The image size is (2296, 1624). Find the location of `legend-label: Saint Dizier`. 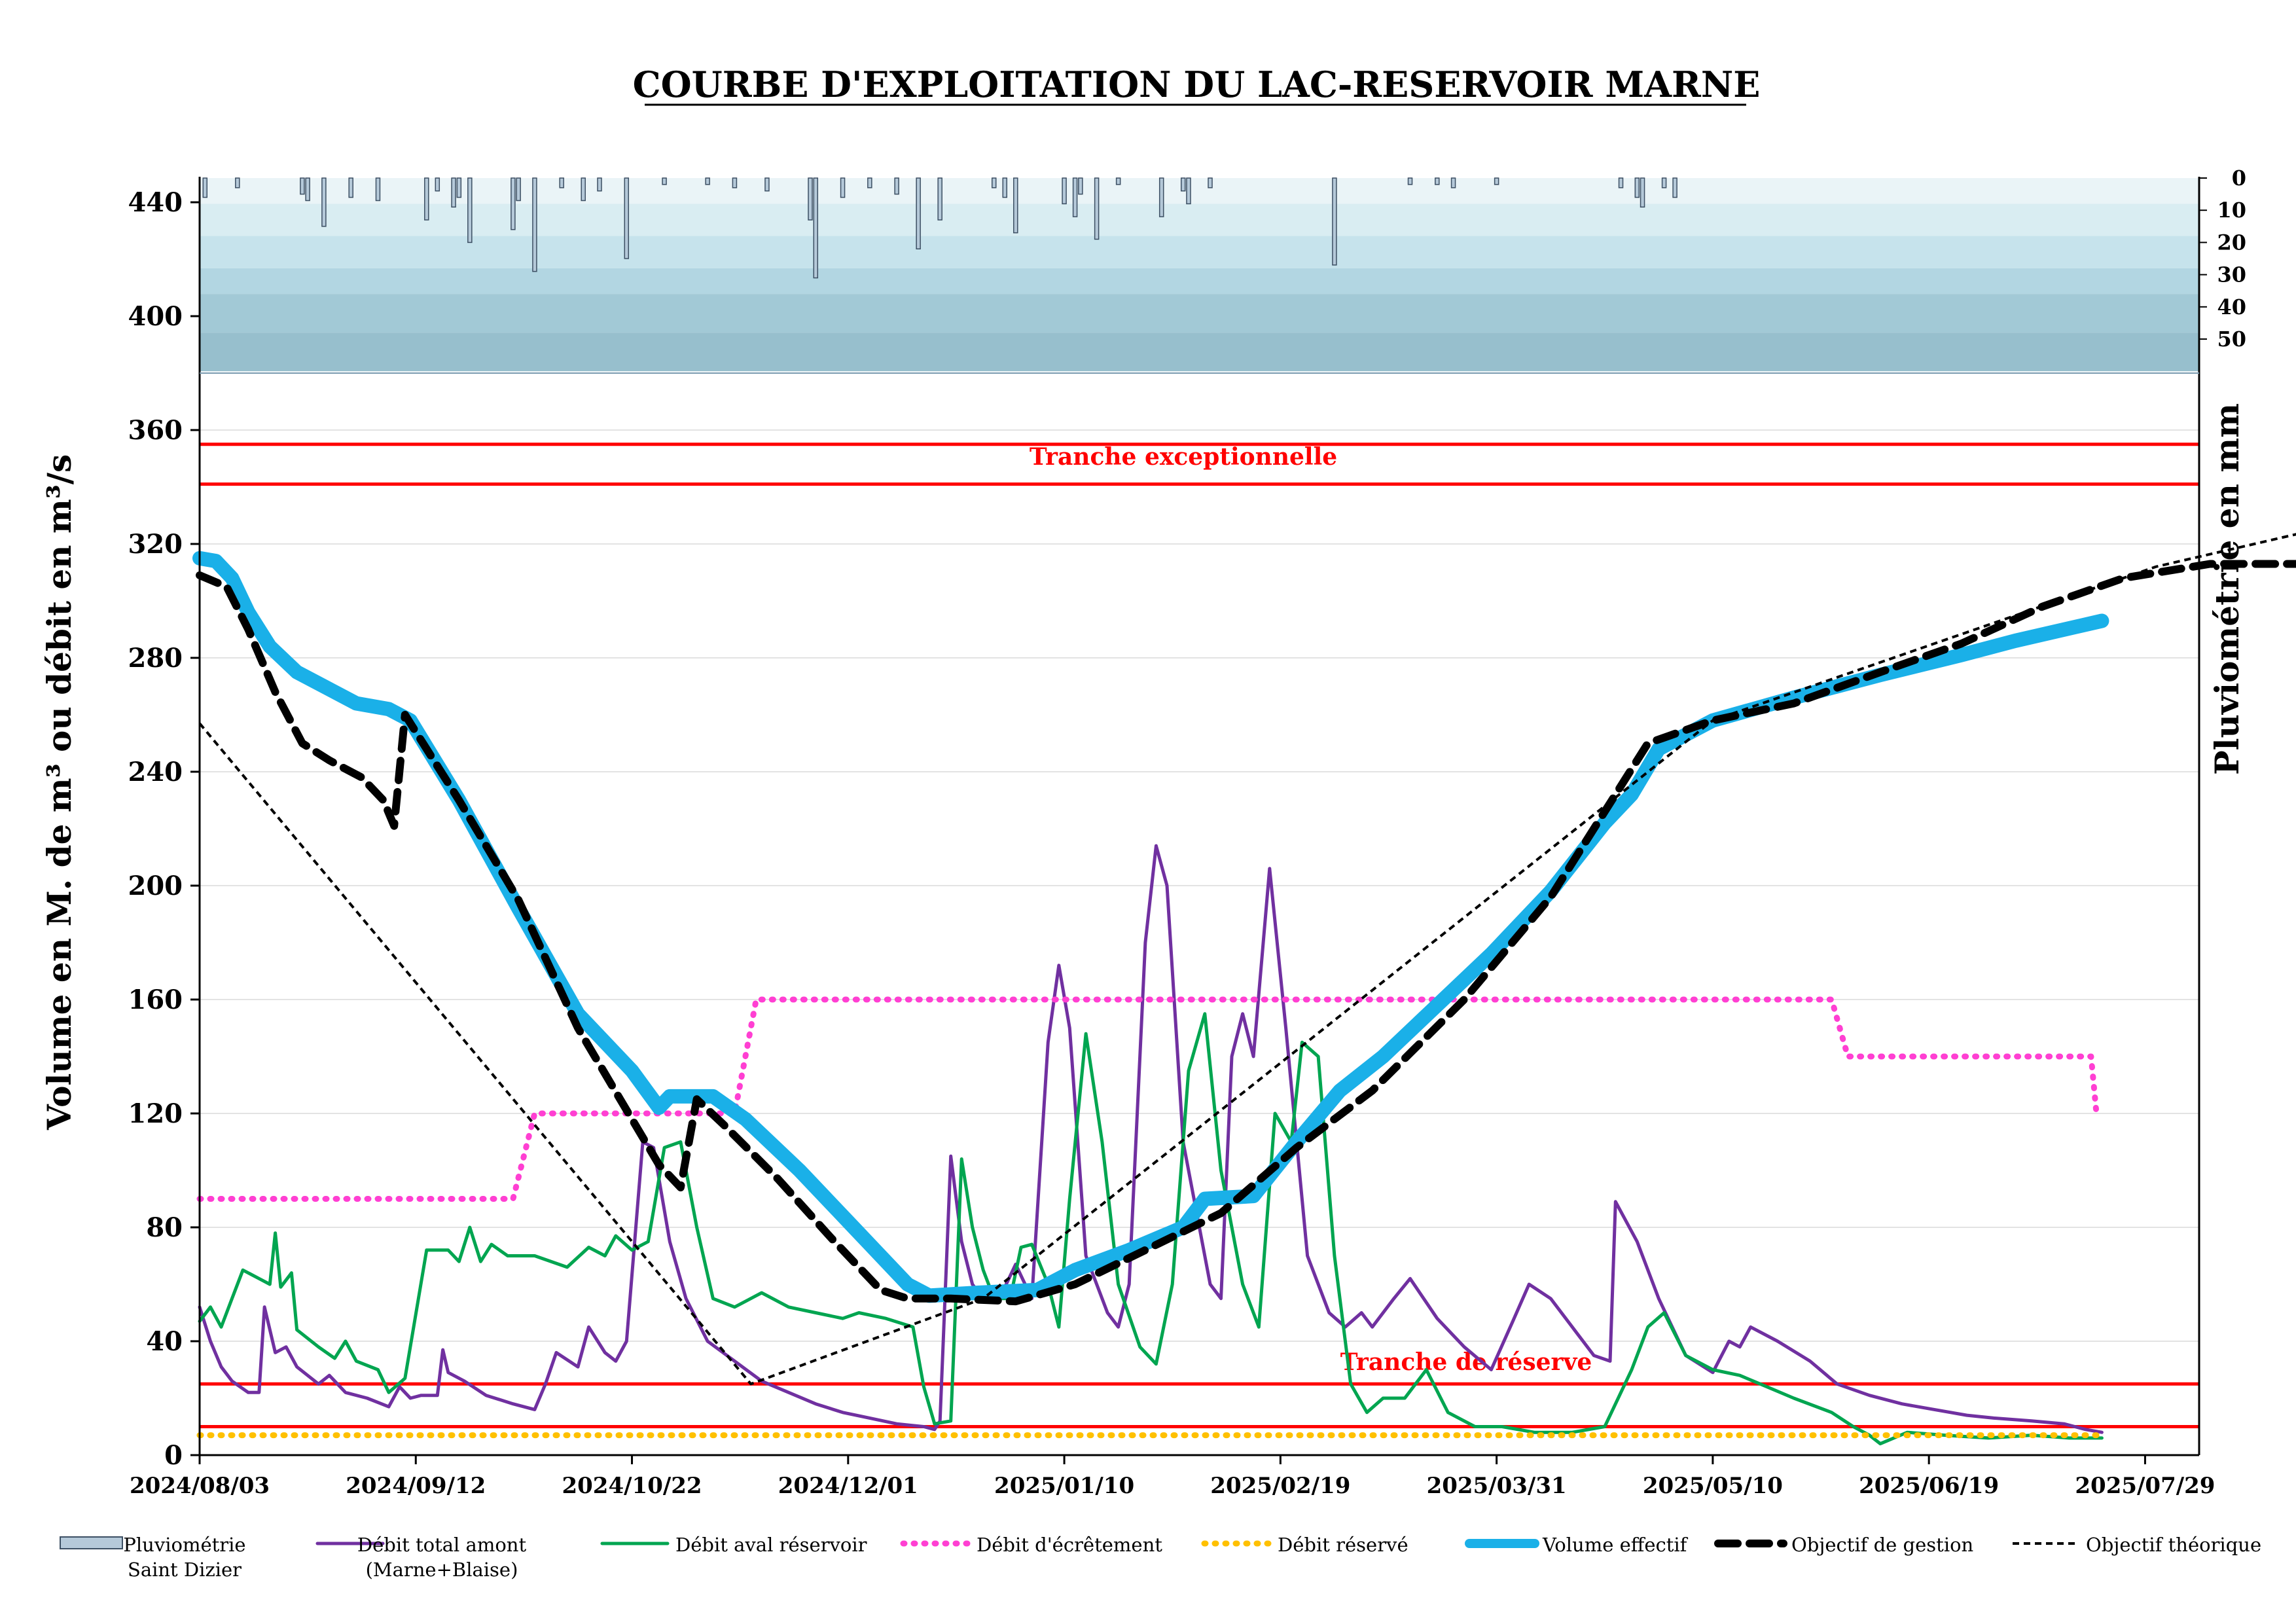

legend-label: Saint Dizier is located at coordinates (185, 1570).